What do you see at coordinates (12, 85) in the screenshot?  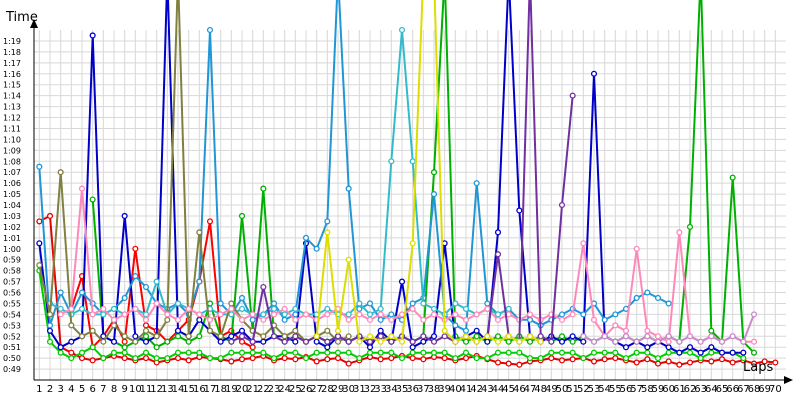 I see `y-tick-label: 1:15` at bounding box center [12, 85].